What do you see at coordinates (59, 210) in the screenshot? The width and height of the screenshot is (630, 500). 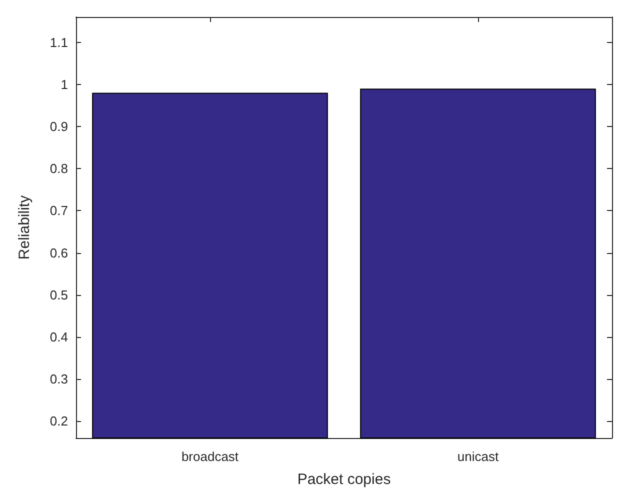 I see `y-tick-label: 0.7` at bounding box center [59, 210].